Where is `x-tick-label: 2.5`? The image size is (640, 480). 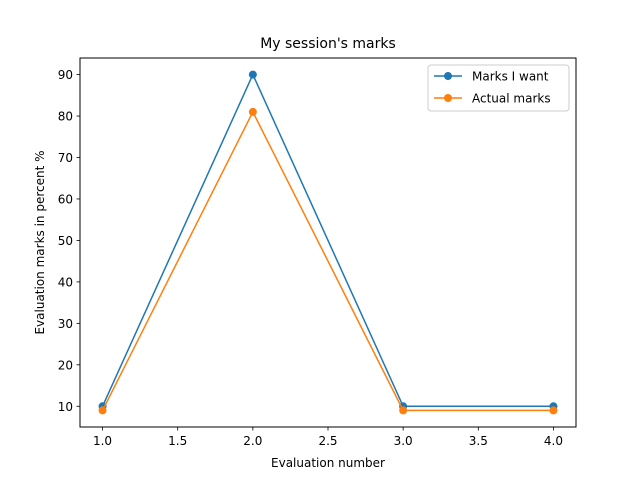
x-tick-label: 2.5 is located at coordinates (327, 441).